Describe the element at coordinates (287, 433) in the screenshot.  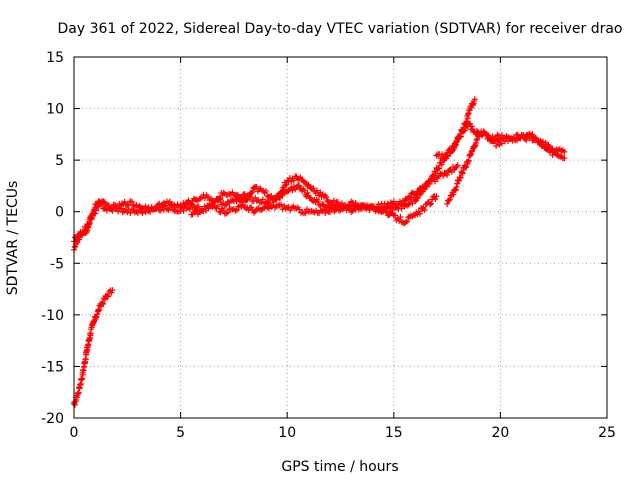
I see `x-tick-label: 10` at that location.